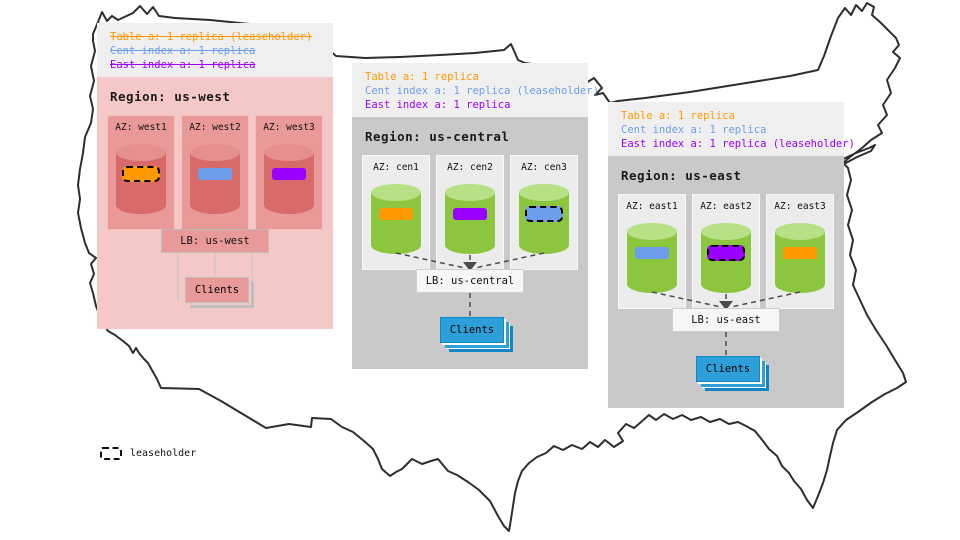 This screenshot has height=540, width=960. What do you see at coordinates (482, 91) in the screenshot?
I see `annotation-cent-index: Cent index a: 1 replica (leaseholder)` at bounding box center [482, 91].